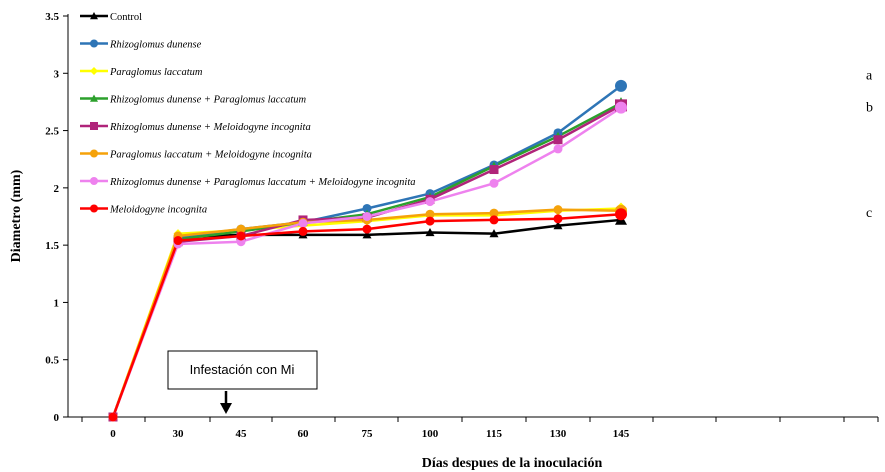  Describe the element at coordinates (16, 215) in the screenshot. I see `y-axis-label: Diametro (mm)` at that location.